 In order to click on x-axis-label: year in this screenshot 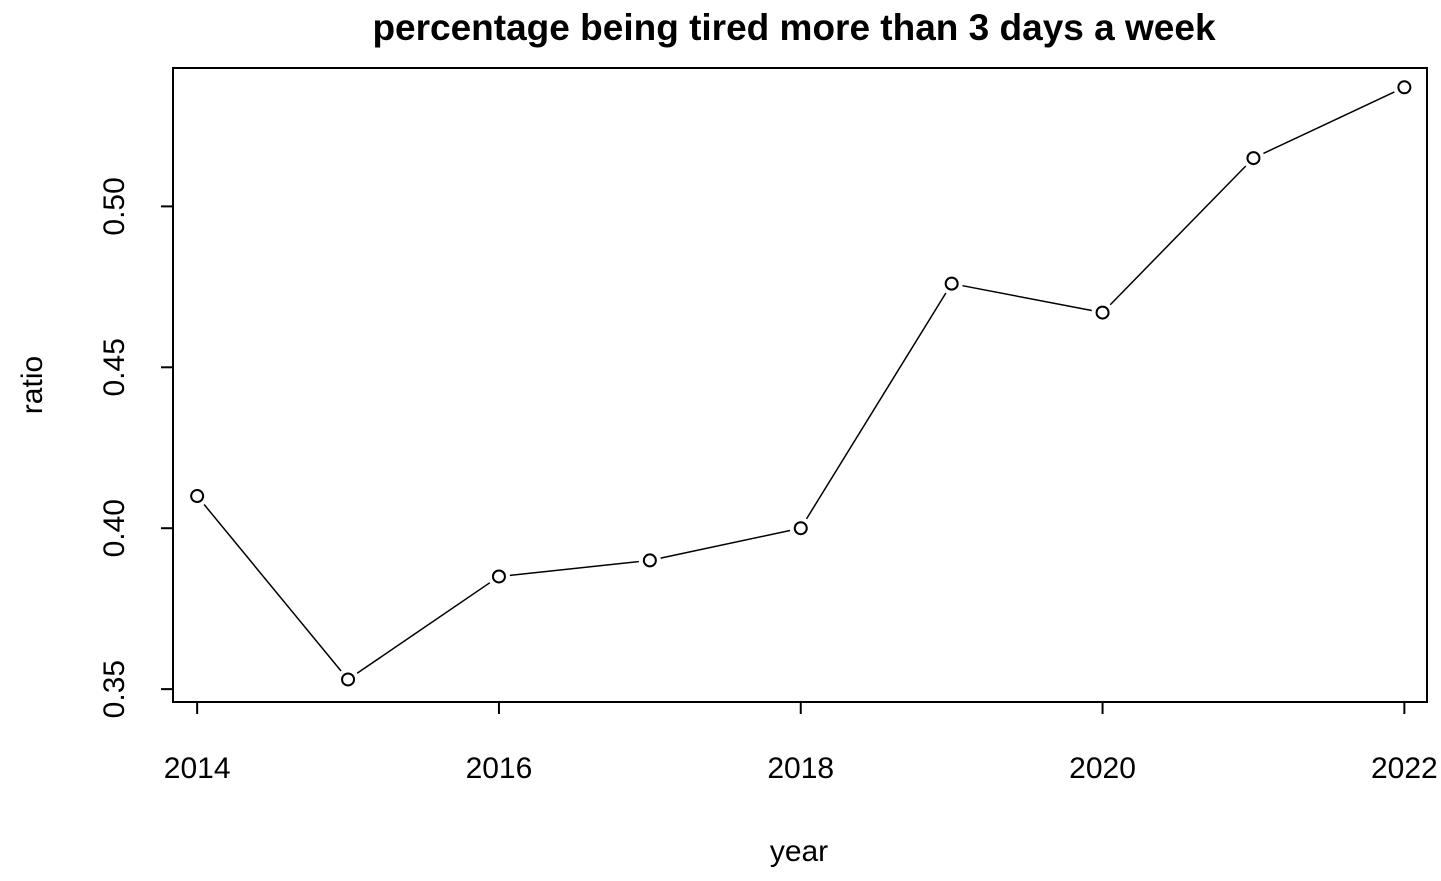, I will do `click(799, 851)`.